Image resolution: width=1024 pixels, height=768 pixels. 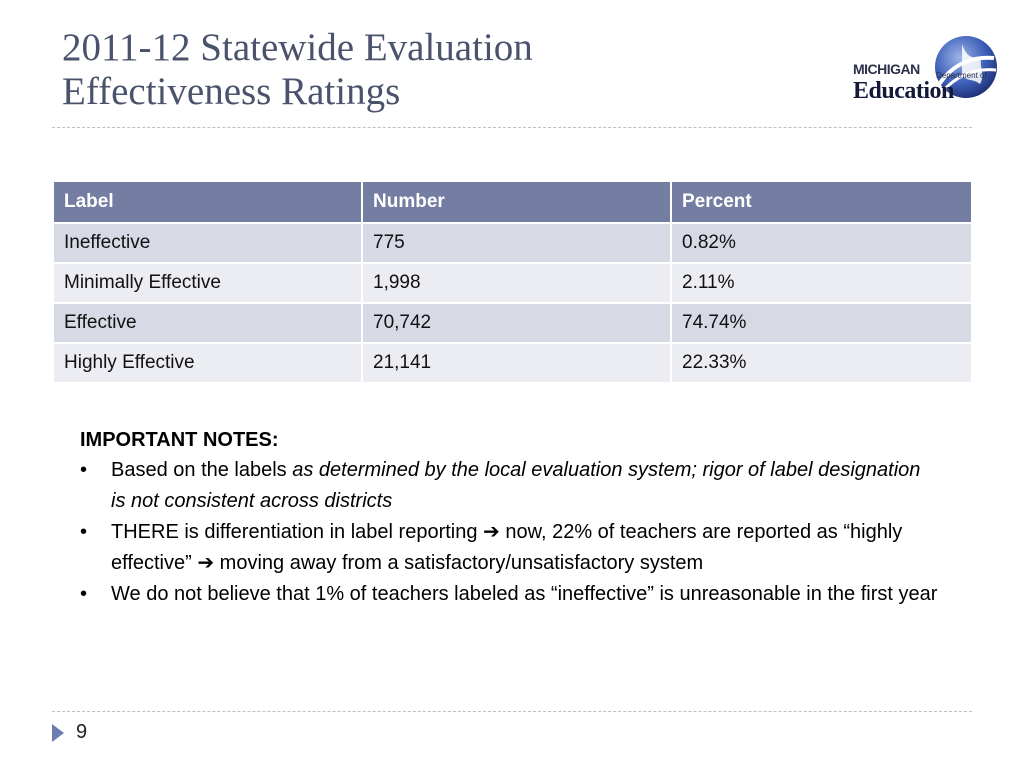 What do you see at coordinates (231, 91) in the screenshot?
I see `title-line-2: Effectiveness Ratings` at bounding box center [231, 91].